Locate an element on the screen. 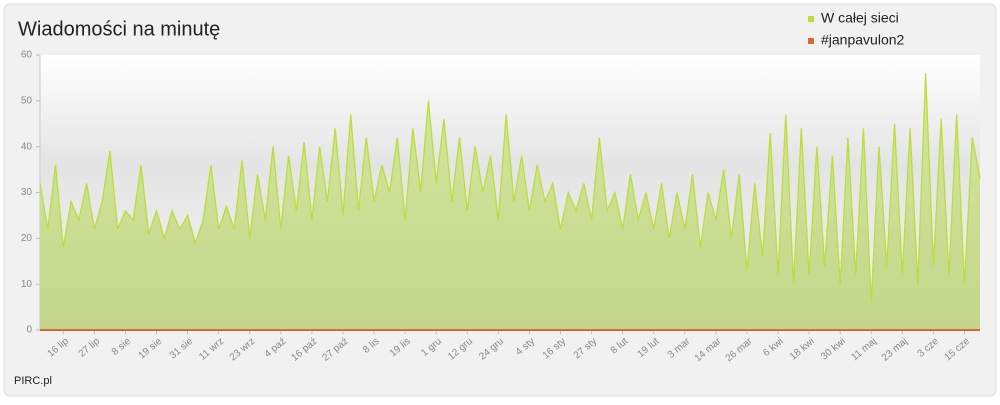 The height and width of the screenshot is (405, 1000). chart-title: Wiadomości na minutę is located at coordinates (119, 29).